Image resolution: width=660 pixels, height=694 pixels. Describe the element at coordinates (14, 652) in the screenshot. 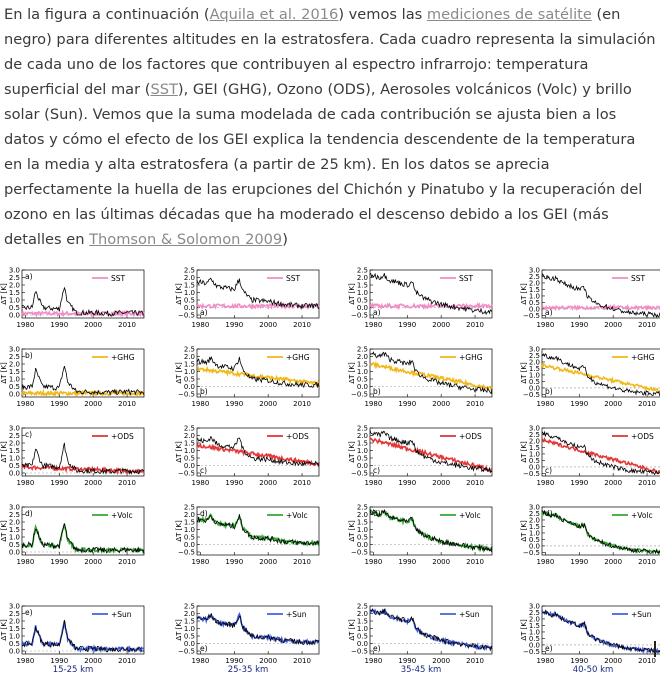

I see `y-tick-label: 0.0` at that location.